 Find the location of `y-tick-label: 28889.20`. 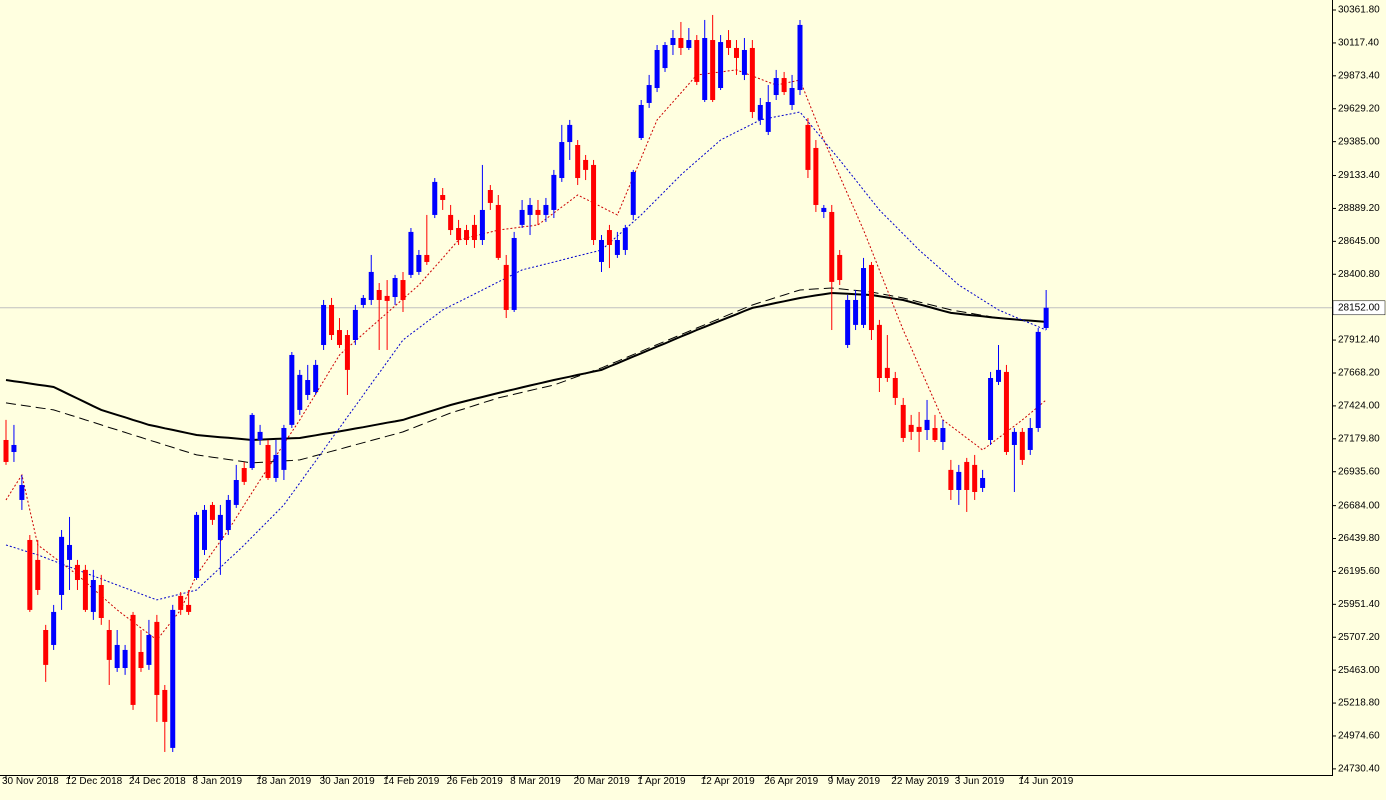

y-tick-label: 28889.20 is located at coordinates (1359, 208).